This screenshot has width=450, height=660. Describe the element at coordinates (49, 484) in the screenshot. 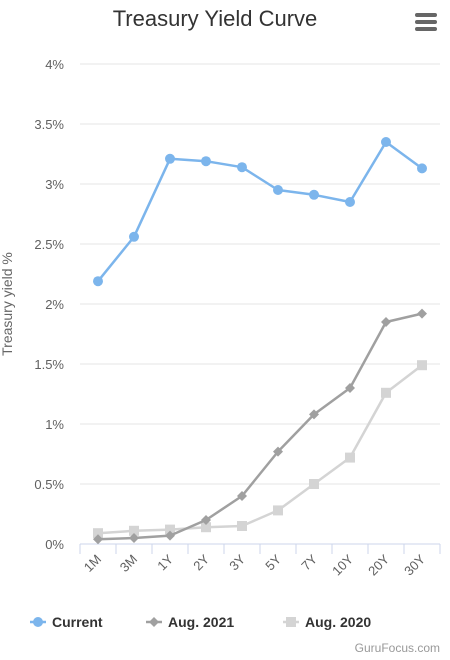

I see `y-tick-label: 0.5%` at that location.